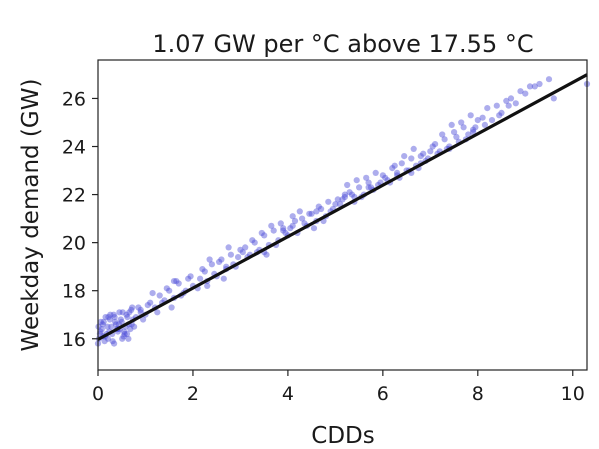 This screenshot has width=599, height=449. I want to click on x-tick-label: 4, so click(288, 394).